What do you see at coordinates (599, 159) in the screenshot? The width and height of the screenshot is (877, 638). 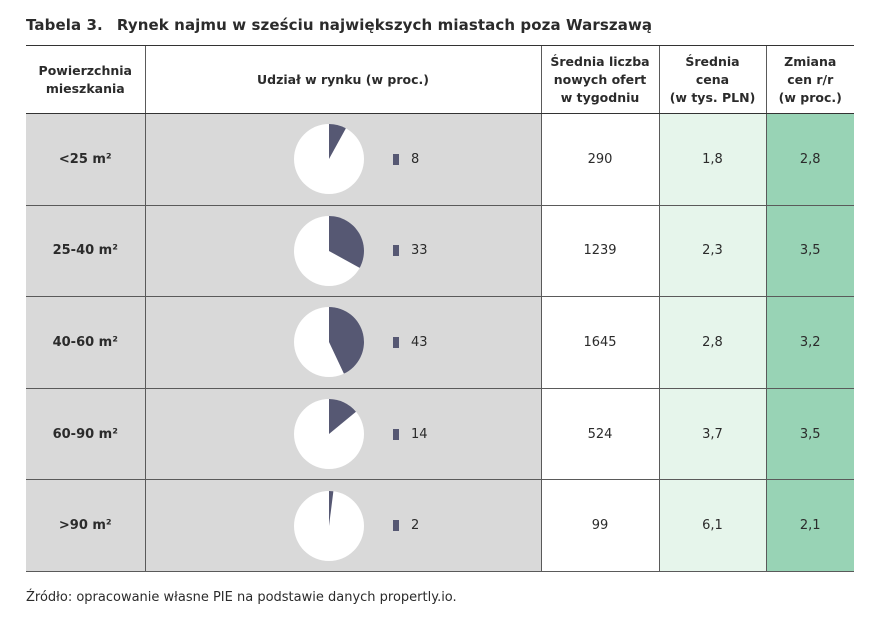 I see `offers-cell: 290` at bounding box center [599, 159].